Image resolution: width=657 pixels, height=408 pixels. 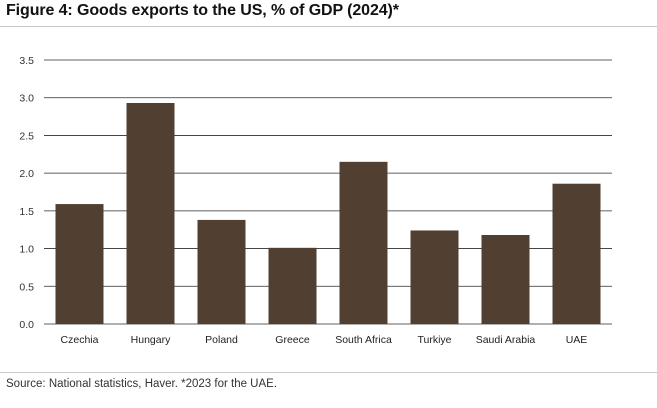 I want to click on bar-hungary, so click(x=150, y=213).